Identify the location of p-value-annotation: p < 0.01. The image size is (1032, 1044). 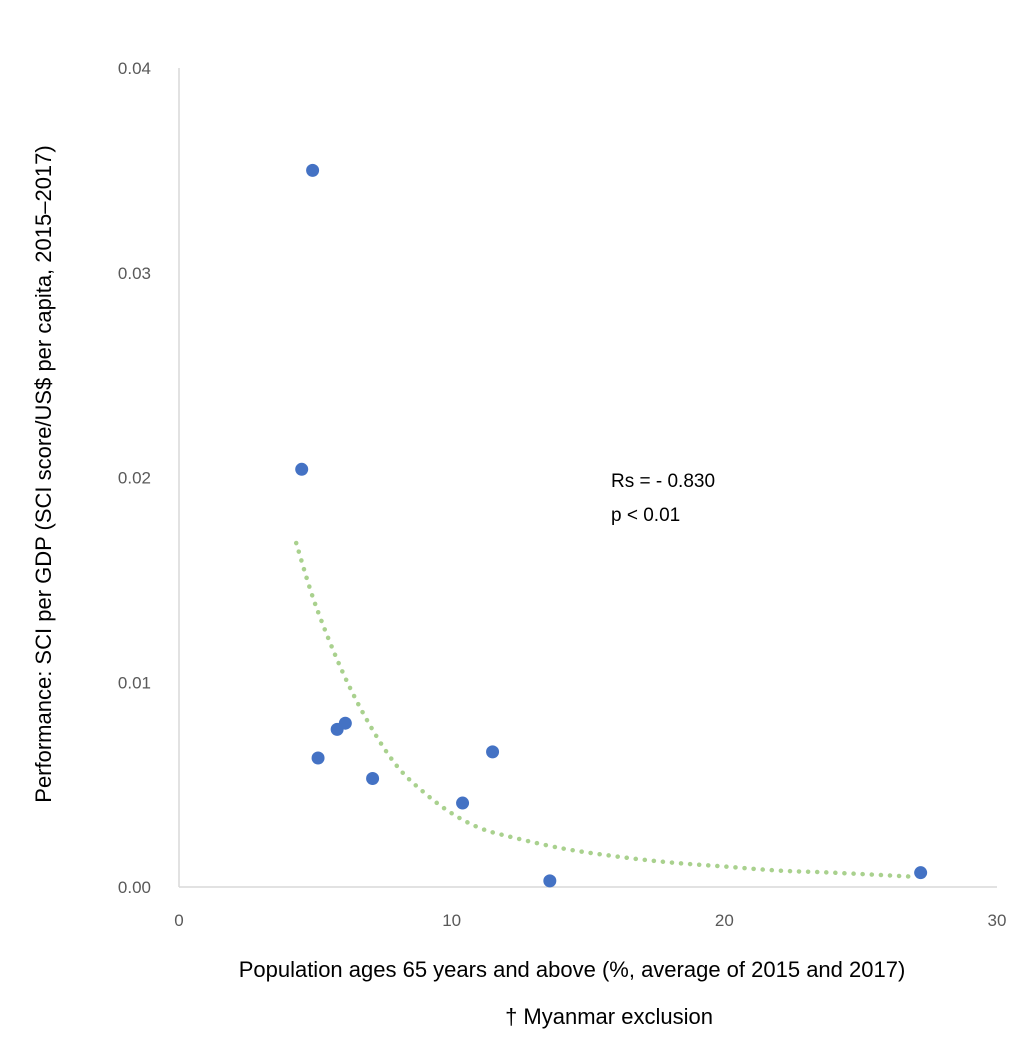
(645, 515).